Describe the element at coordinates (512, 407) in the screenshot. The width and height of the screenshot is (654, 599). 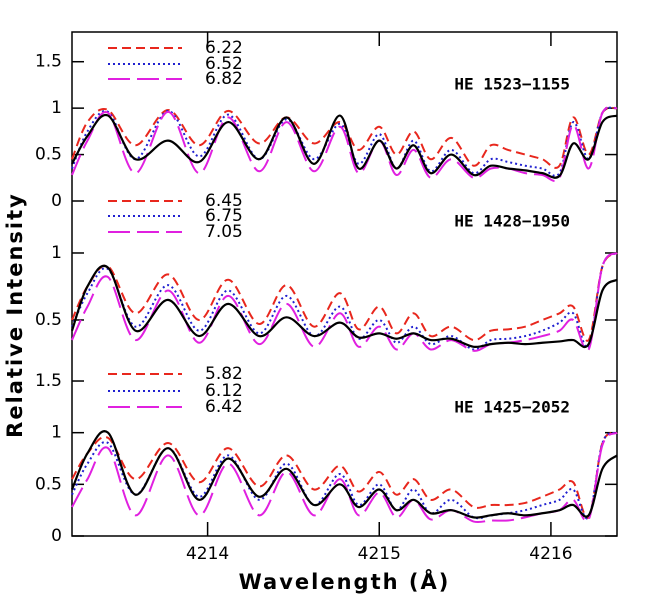
I see `star-name: HE 1425−2052` at that location.